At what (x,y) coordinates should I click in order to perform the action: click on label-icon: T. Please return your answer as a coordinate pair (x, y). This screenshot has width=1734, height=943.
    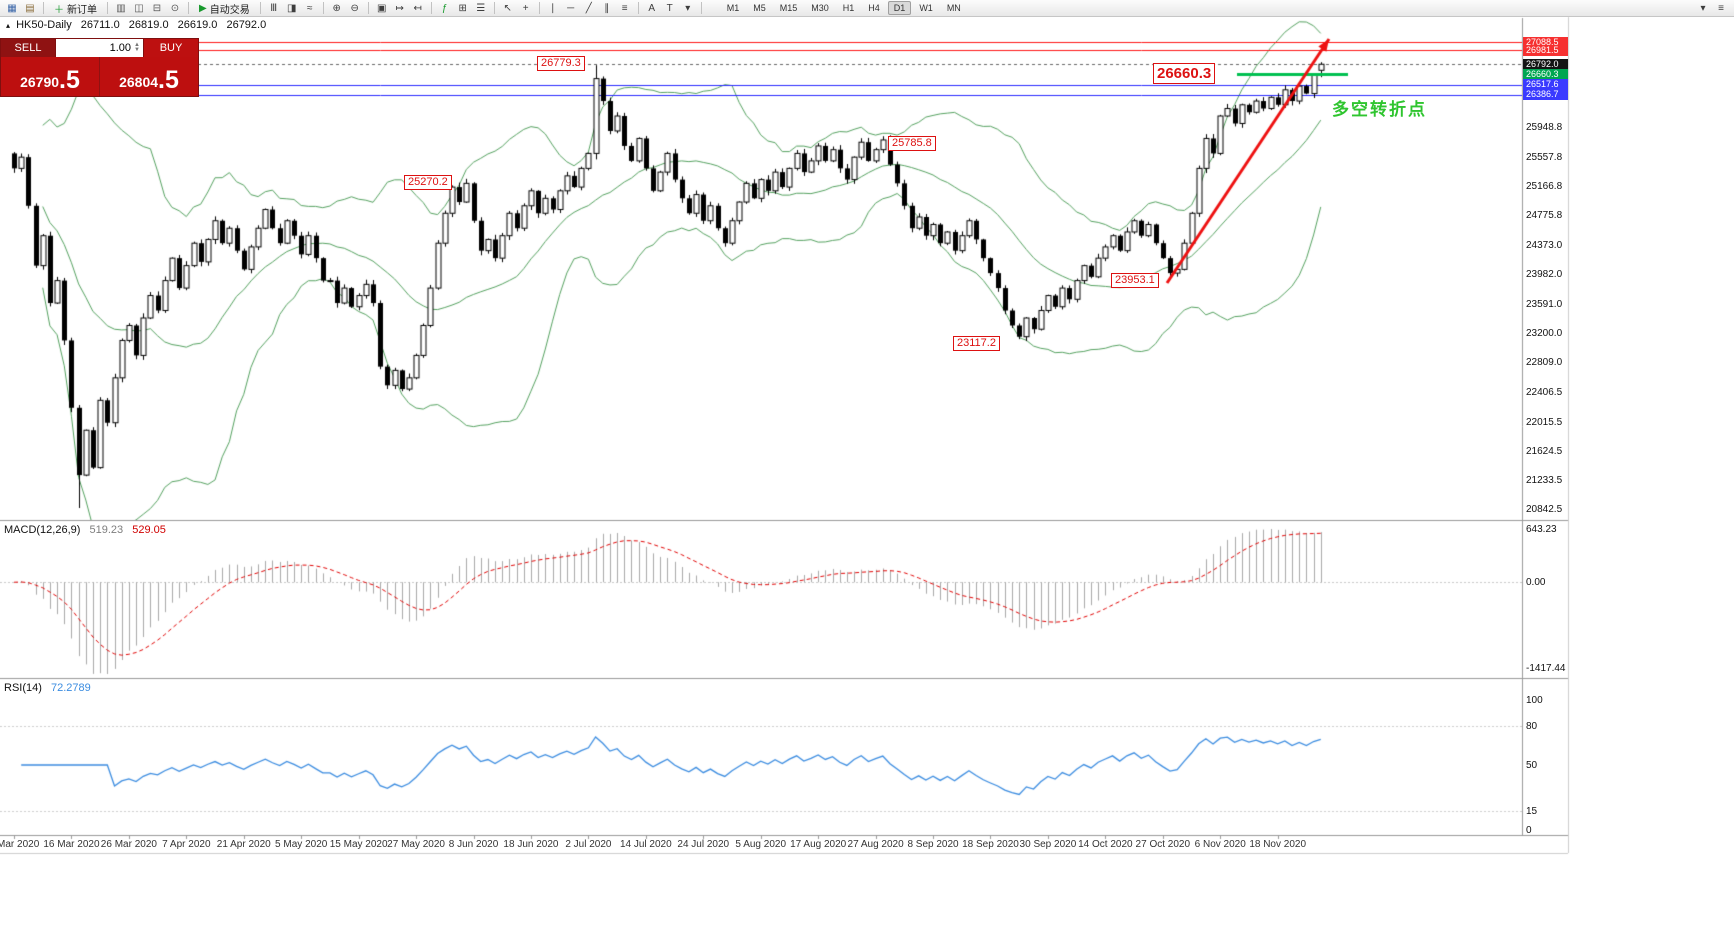
    Looking at the image, I should click on (669, 8).